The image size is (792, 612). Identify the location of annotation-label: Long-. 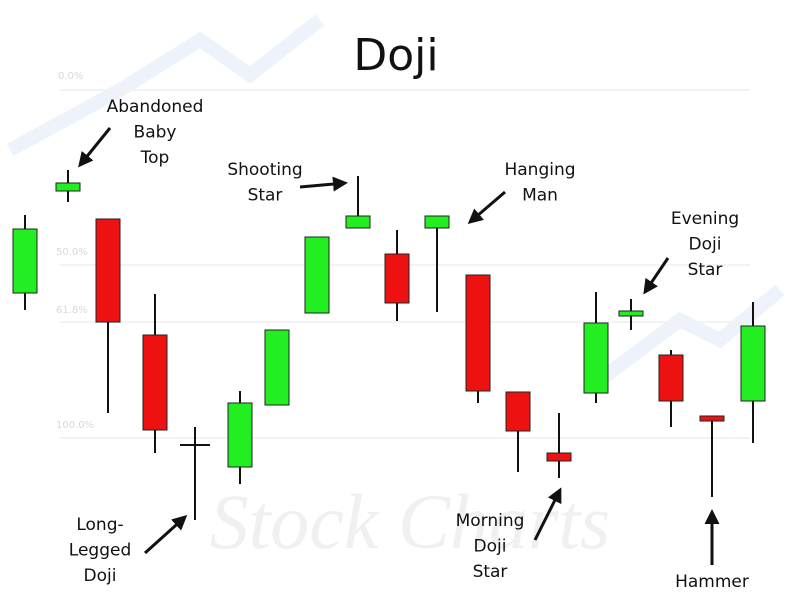
(99, 525).